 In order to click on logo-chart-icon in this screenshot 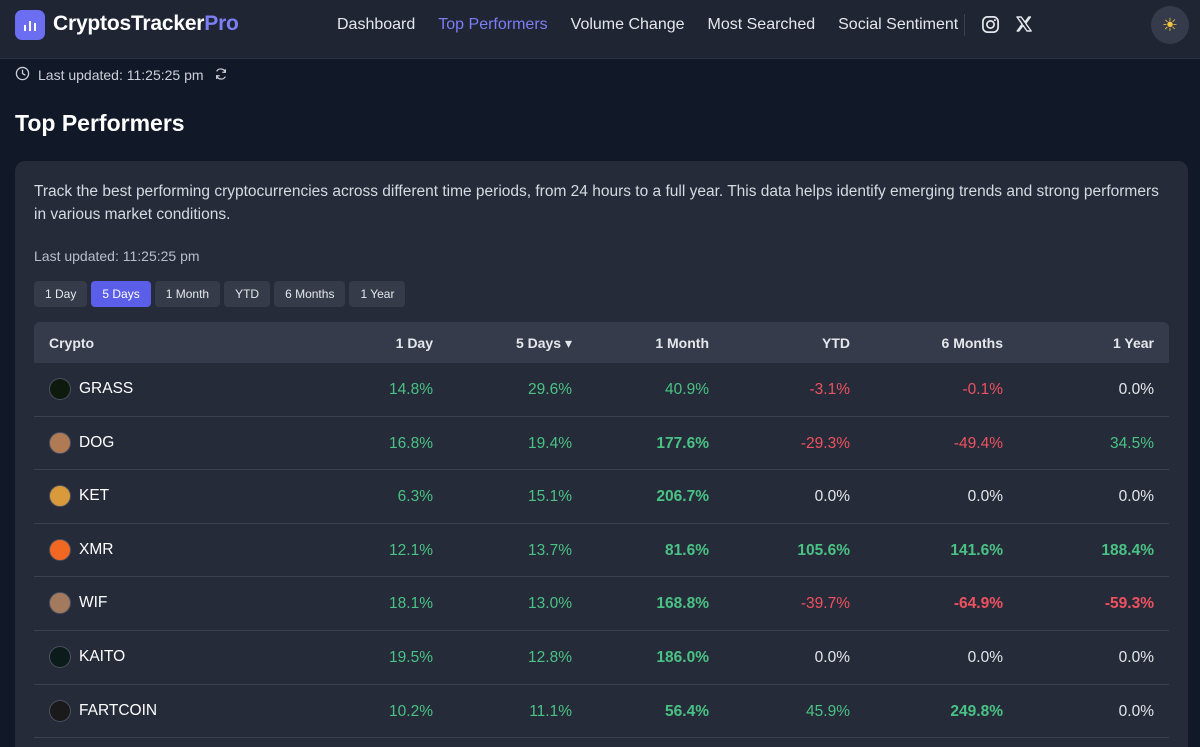, I will do `click(30, 25)`.